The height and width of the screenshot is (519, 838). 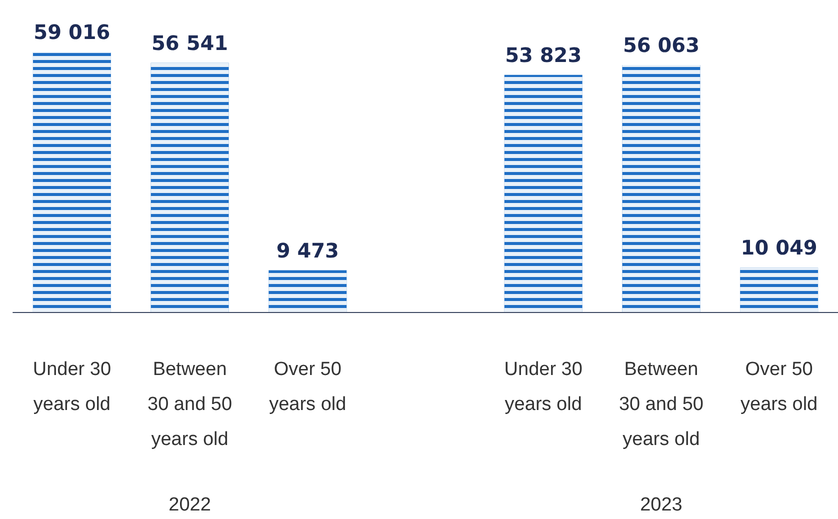 I want to click on text: 2022, so click(x=189, y=505).